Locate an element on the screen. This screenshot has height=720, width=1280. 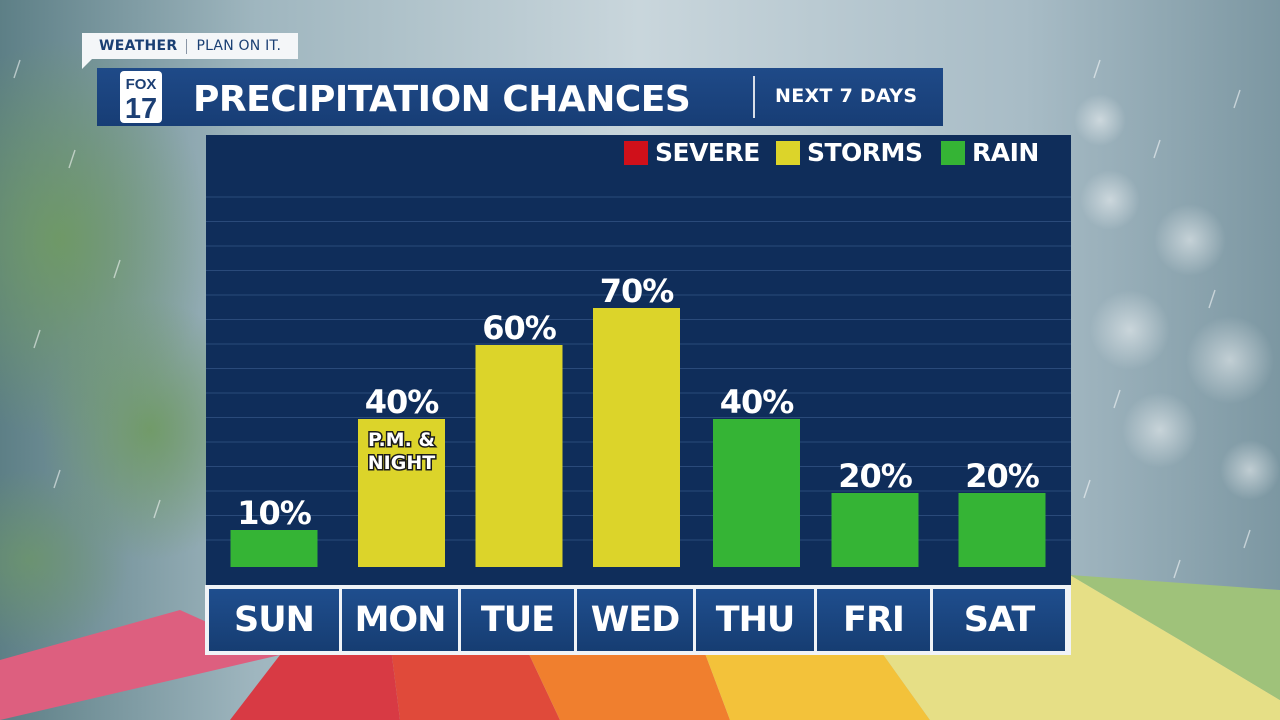
bar-mon is located at coordinates (401, 493).